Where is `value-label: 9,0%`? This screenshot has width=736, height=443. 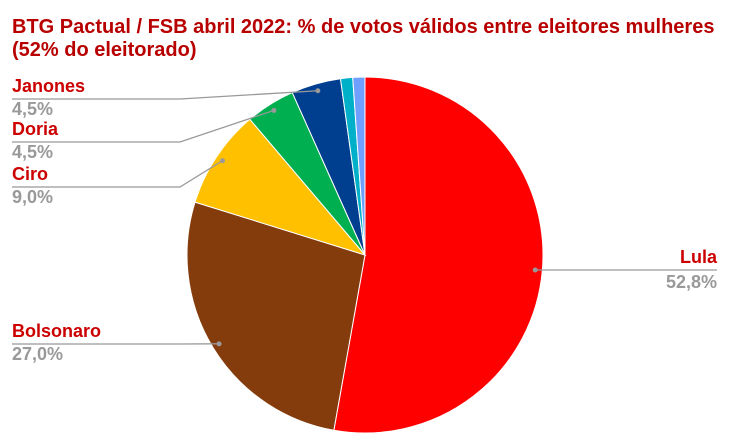 value-label: 9,0% is located at coordinates (32, 197).